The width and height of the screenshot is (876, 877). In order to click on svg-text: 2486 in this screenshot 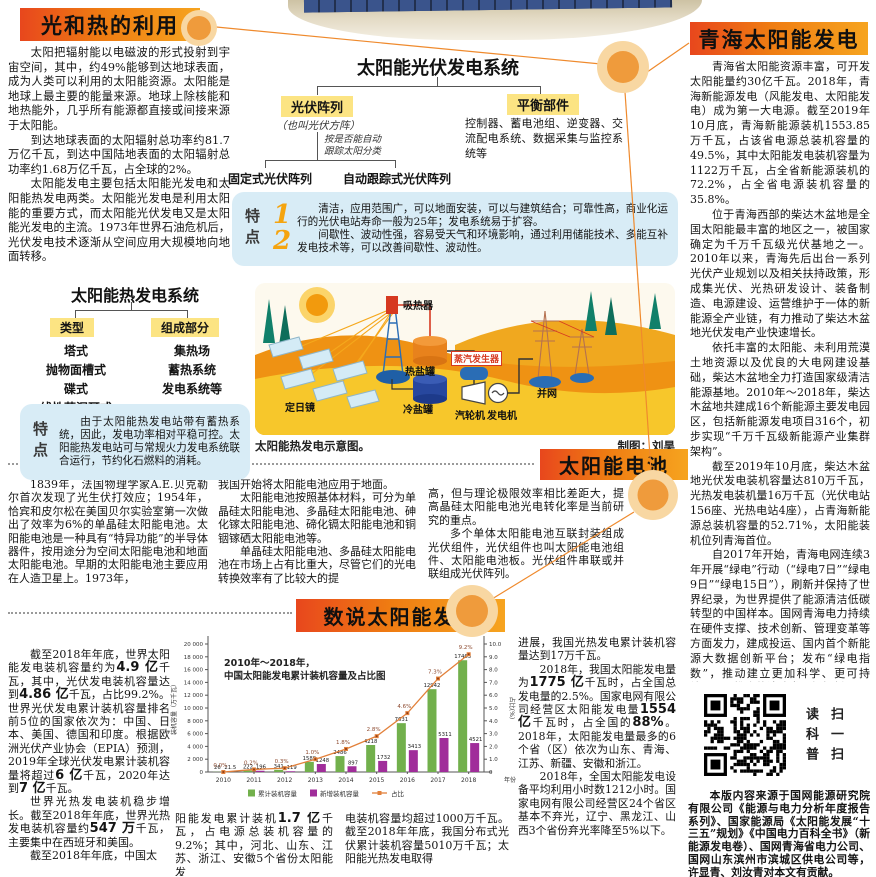, I will do `click(340, 753)`.